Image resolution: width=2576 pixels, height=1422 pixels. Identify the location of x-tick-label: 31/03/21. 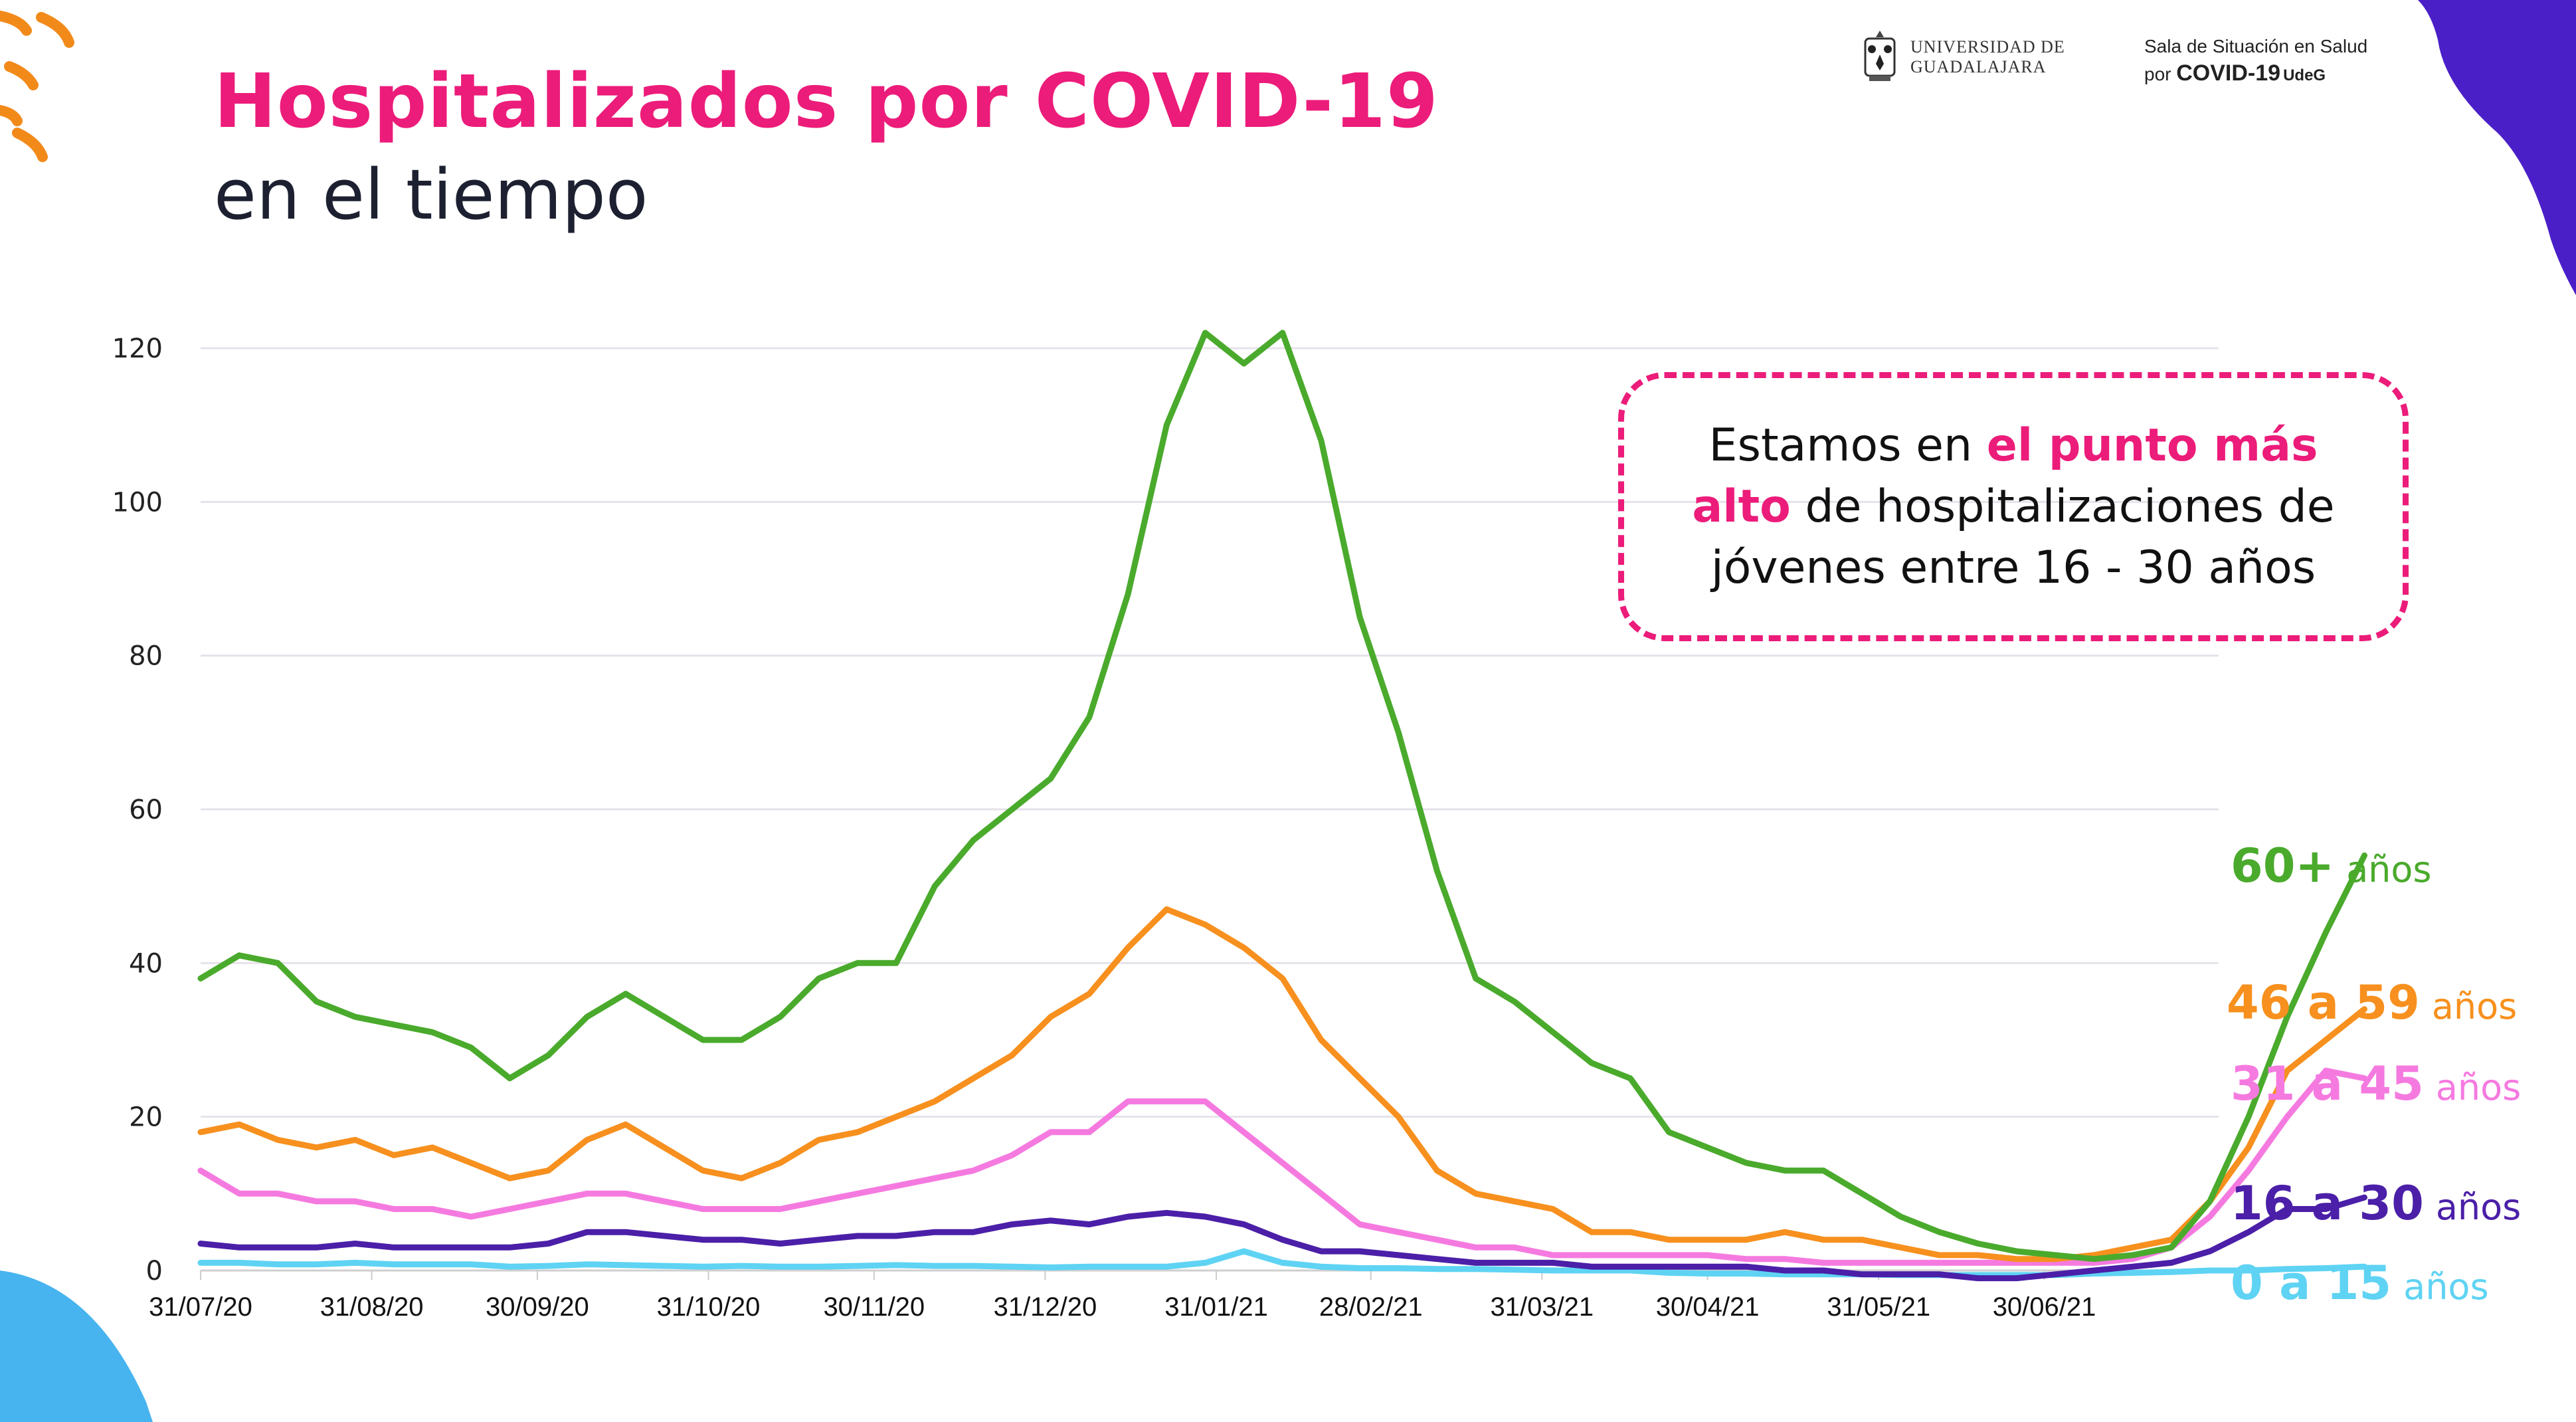
(1542, 1307).